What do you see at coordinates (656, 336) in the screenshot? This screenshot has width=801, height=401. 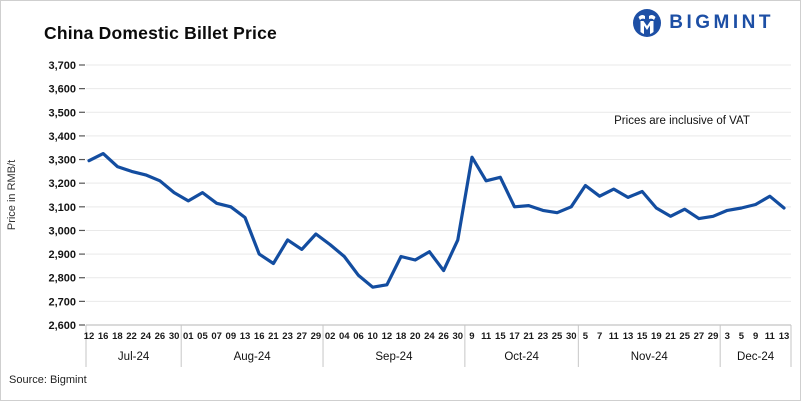 I see `svg-text: 19` at bounding box center [656, 336].